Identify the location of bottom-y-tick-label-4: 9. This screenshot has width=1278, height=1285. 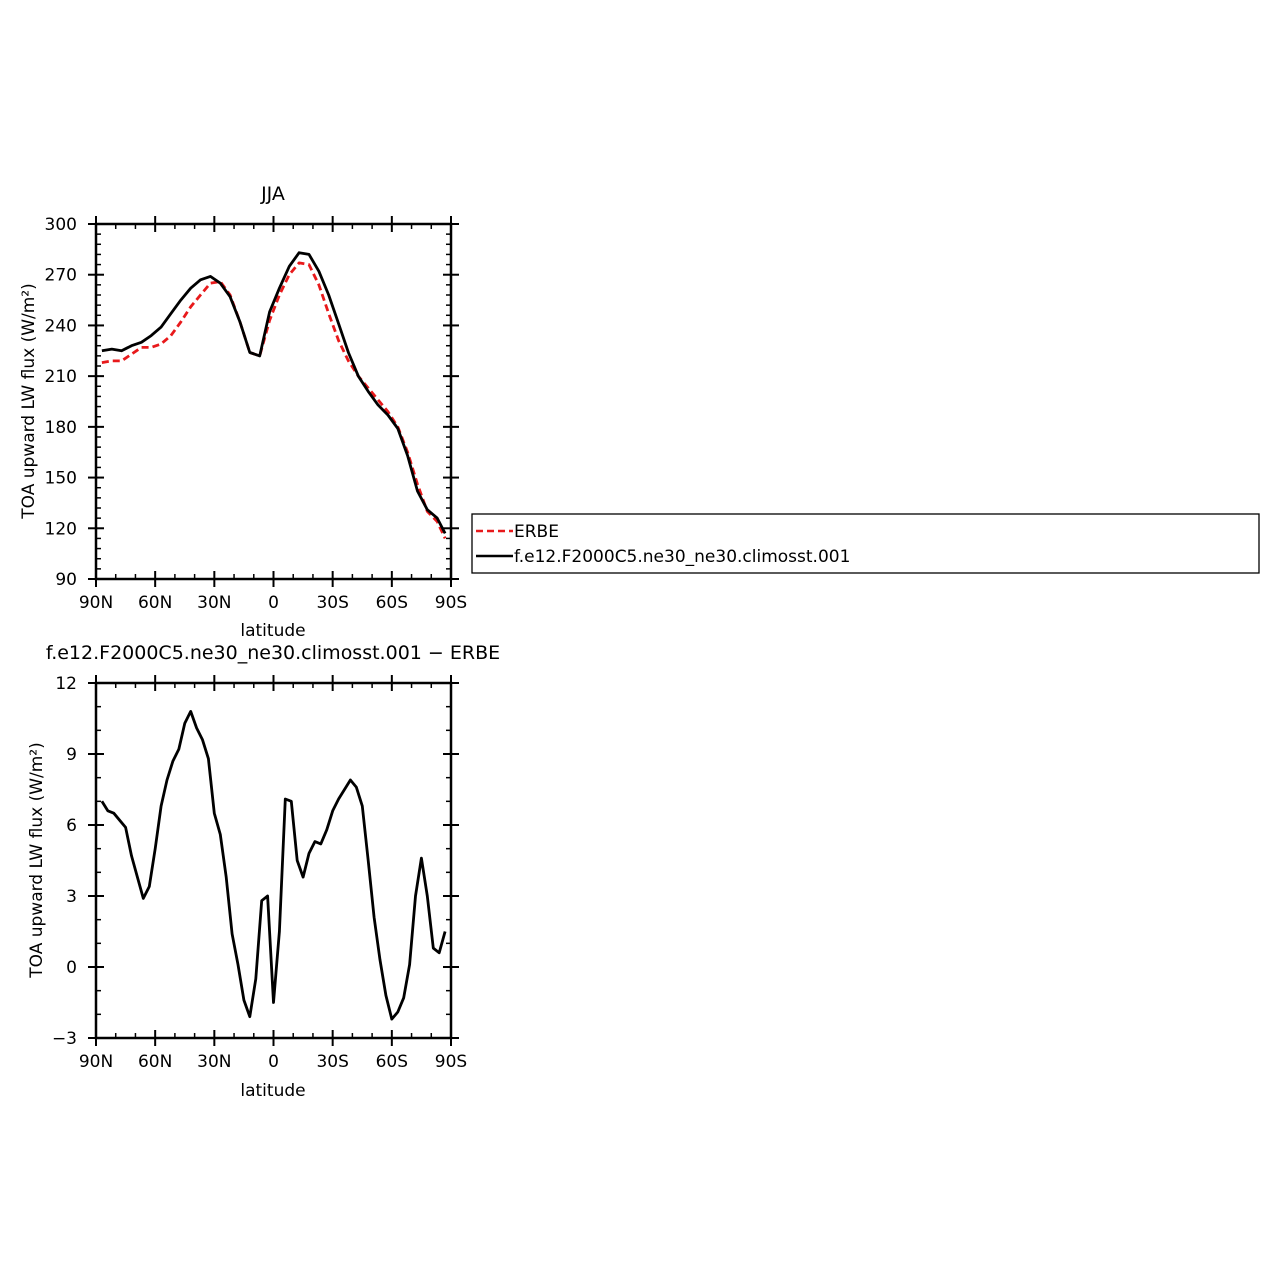
(71, 755).